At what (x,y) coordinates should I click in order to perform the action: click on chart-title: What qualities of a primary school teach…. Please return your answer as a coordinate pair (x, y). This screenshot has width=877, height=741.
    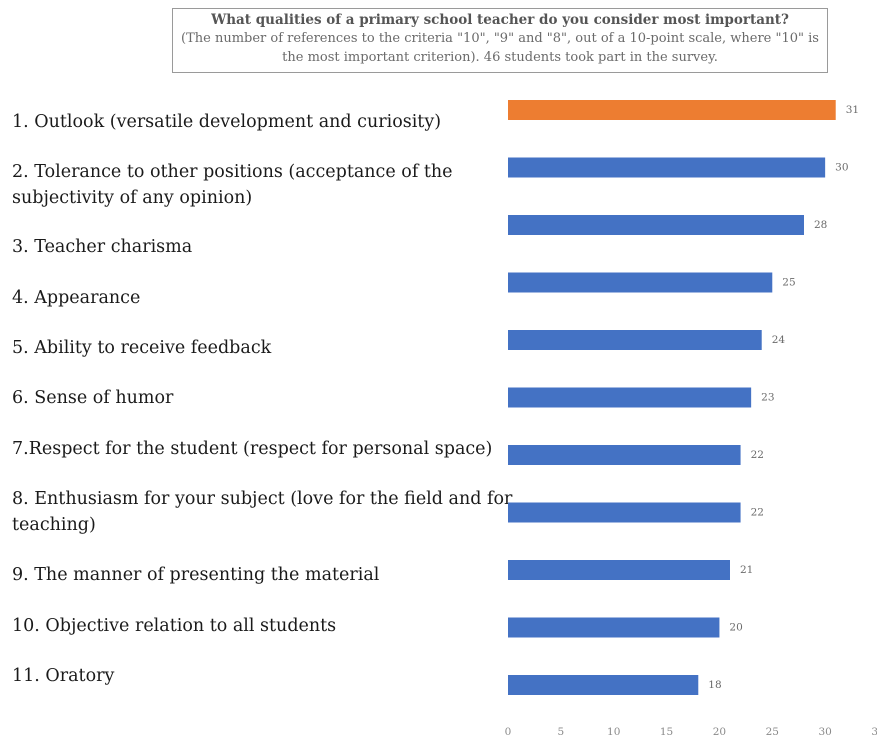
    Looking at the image, I should click on (500, 20).